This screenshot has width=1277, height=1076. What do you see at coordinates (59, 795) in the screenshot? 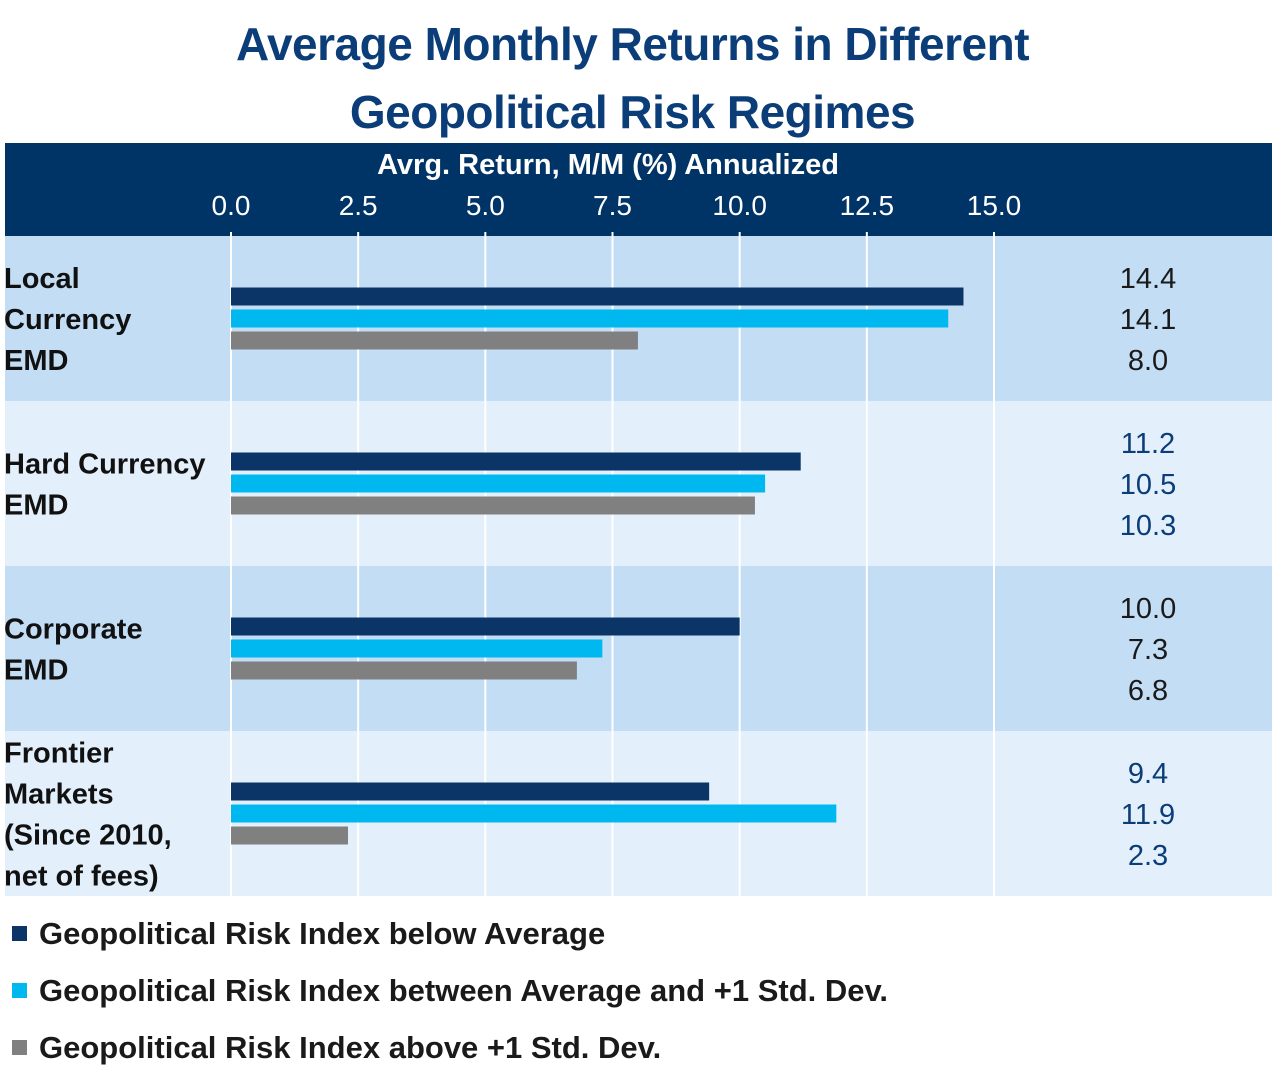
I see `category-label: Markets` at bounding box center [59, 795].